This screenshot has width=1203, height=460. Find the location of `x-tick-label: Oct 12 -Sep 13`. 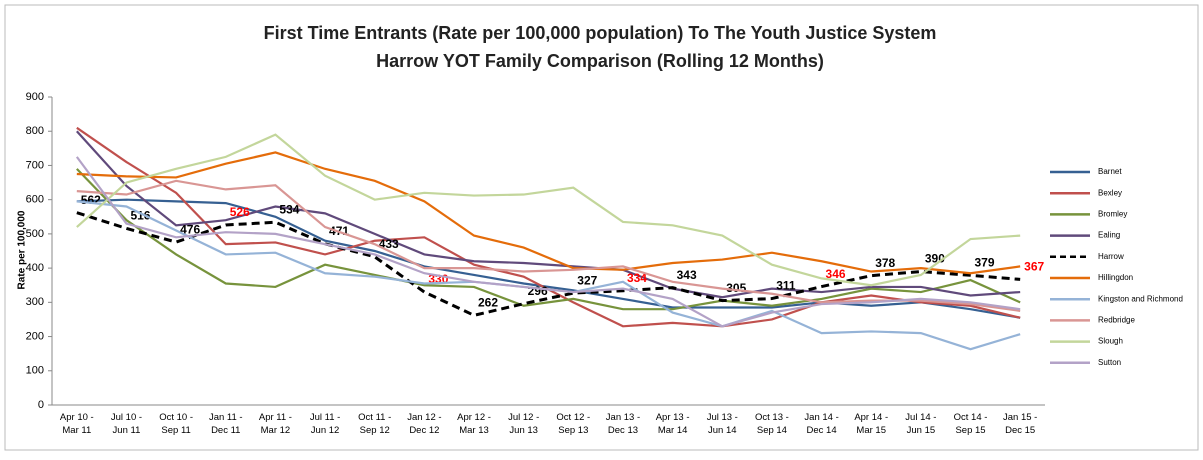

x-tick-label: Oct 12 -Sep 13 is located at coordinates (573, 424).